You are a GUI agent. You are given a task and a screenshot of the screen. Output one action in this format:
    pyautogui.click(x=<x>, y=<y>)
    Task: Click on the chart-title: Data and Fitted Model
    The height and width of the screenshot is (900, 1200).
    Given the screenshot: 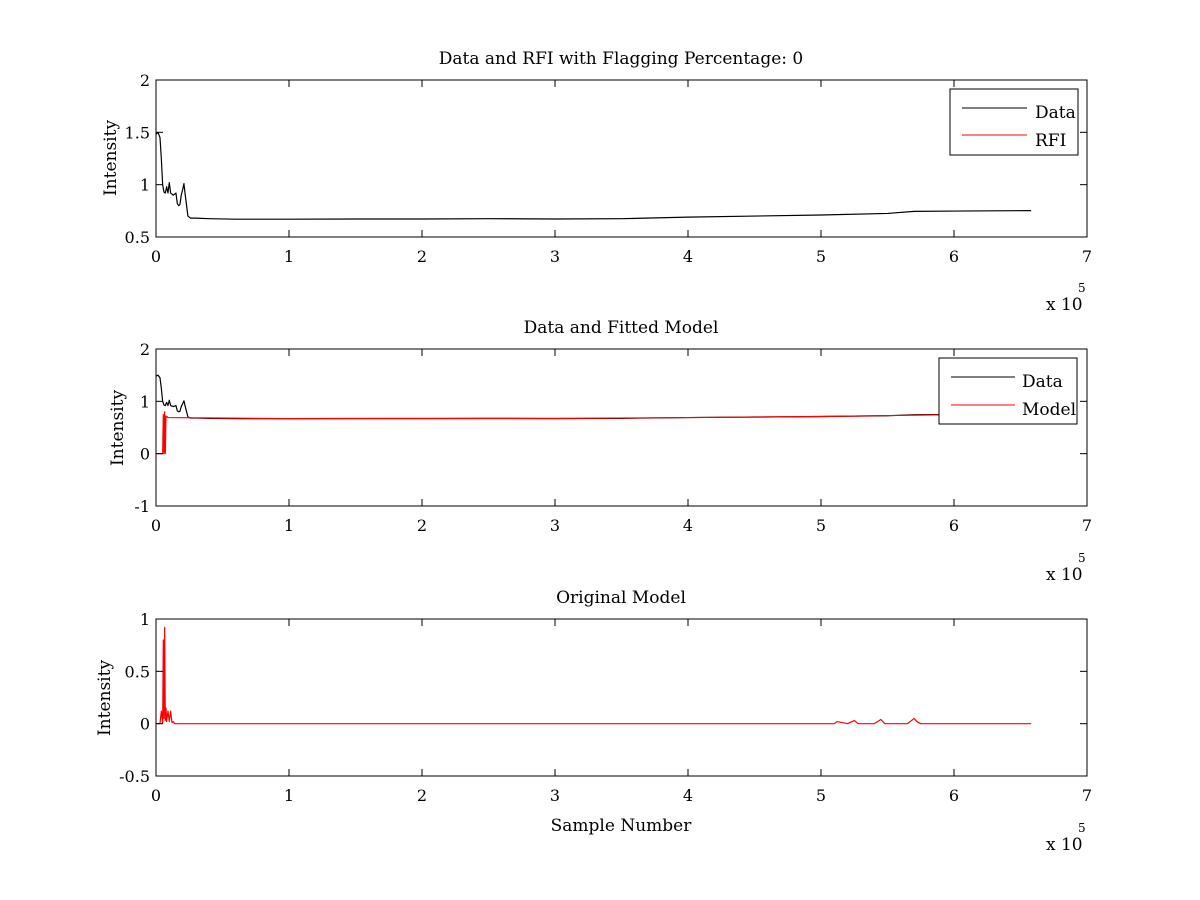 What is the action you would take?
    pyautogui.click(x=621, y=328)
    